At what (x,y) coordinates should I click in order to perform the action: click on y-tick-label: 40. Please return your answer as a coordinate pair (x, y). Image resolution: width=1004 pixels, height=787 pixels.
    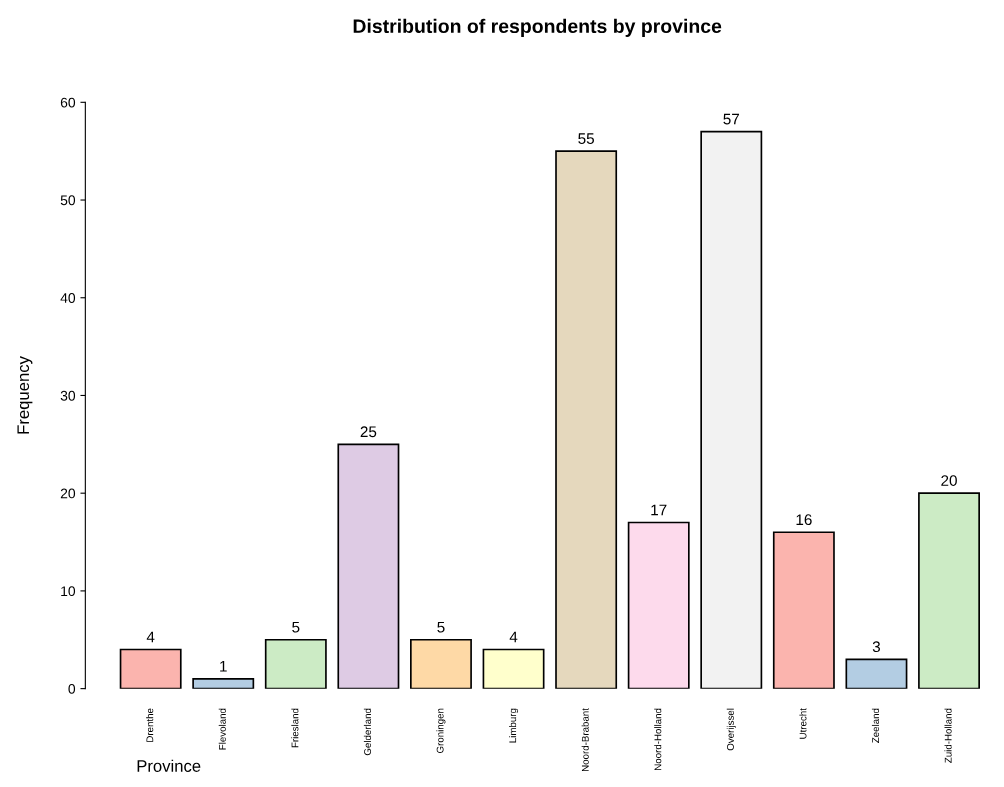
    Looking at the image, I should click on (68, 298).